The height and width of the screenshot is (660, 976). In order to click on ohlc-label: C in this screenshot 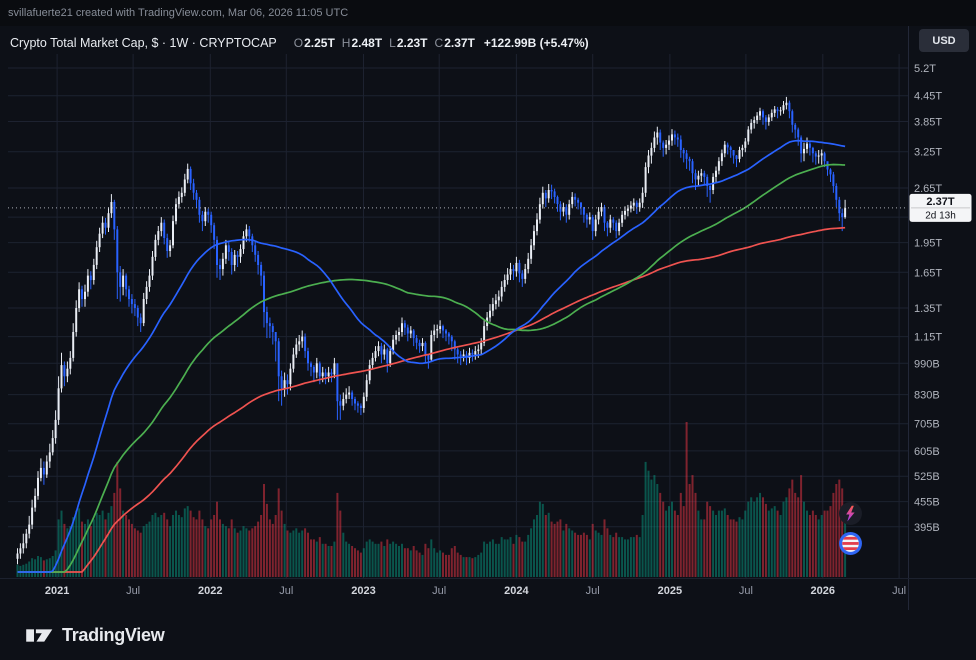, I will do `click(439, 43)`.